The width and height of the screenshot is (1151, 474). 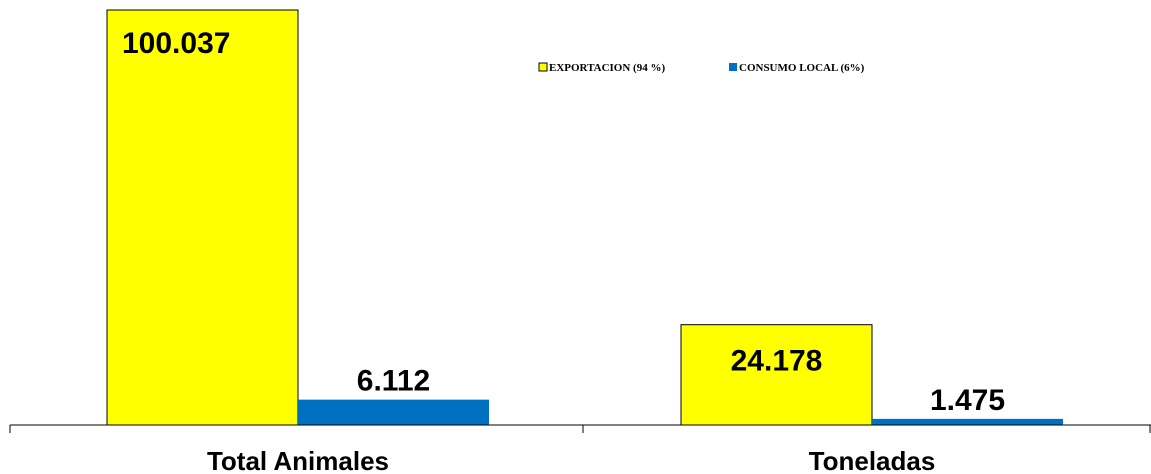 What do you see at coordinates (580, 428) in the screenshot?
I see `x-axis` at bounding box center [580, 428].